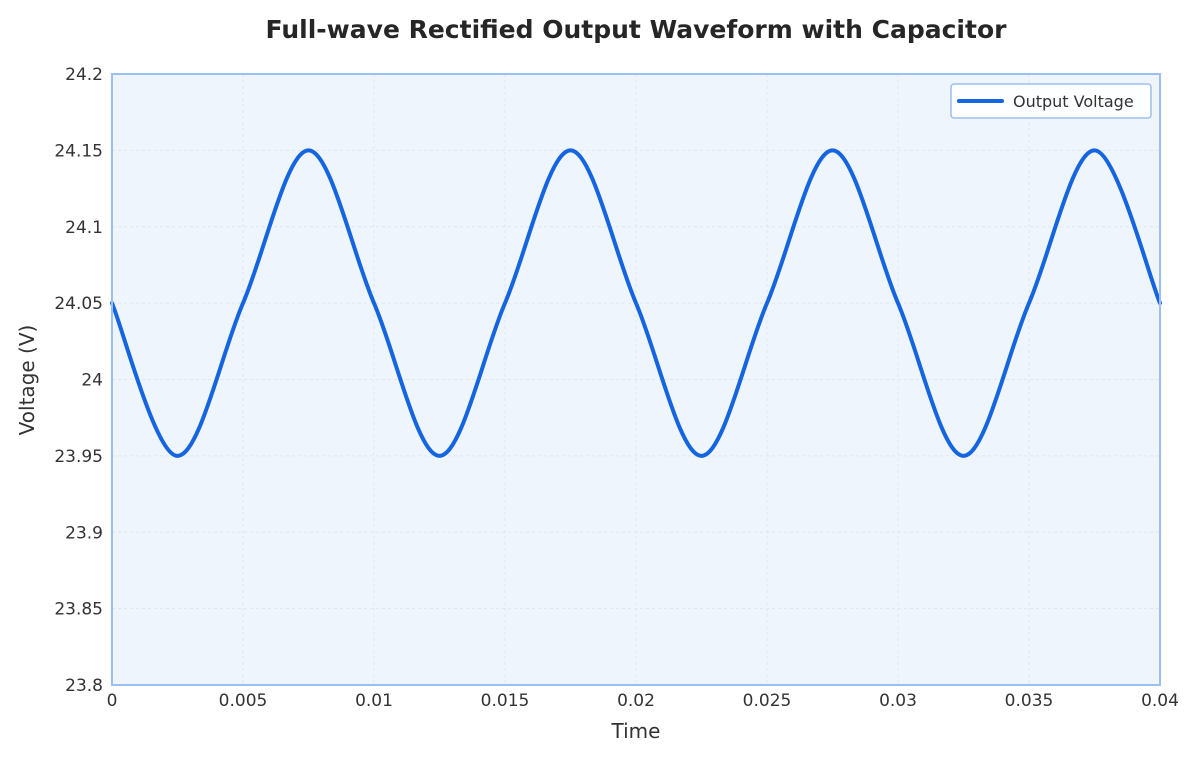 This screenshot has width=1200, height=761. What do you see at coordinates (78, 380) in the screenshot?
I see `y-axis-ticks: 23.8 23.85 23.9 23.95 24 24.05 24.1 24.15 24.2` at bounding box center [78, 380].